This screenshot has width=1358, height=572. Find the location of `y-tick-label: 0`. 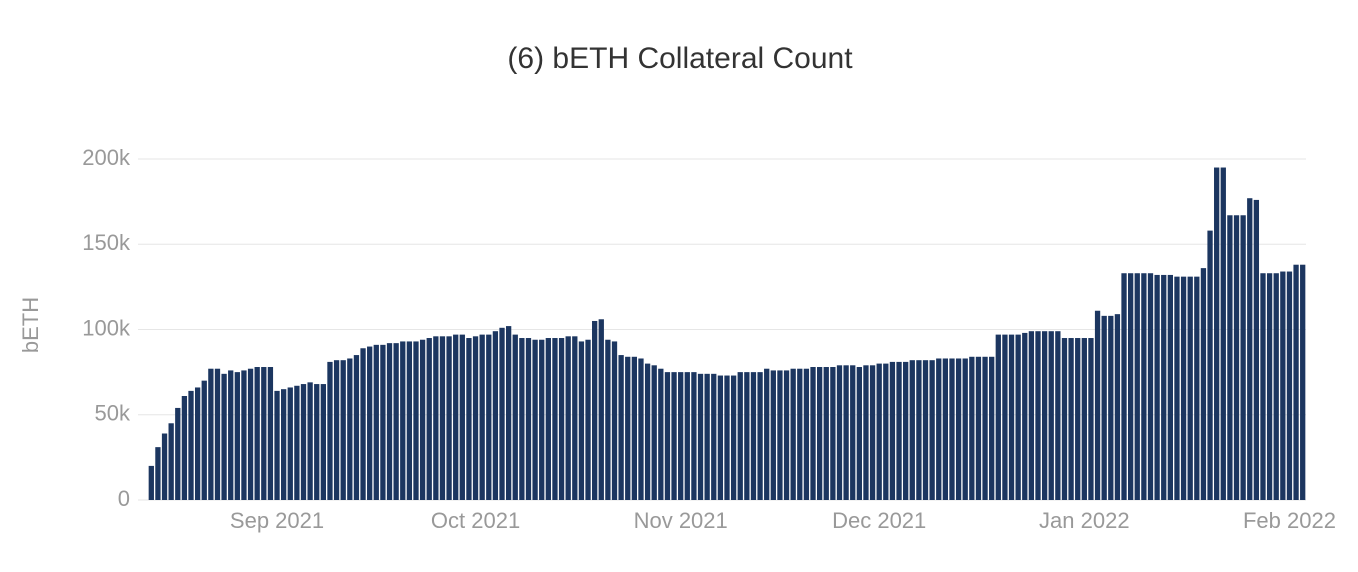

y-tick-label: 0 is located at coordinates (124, 498).